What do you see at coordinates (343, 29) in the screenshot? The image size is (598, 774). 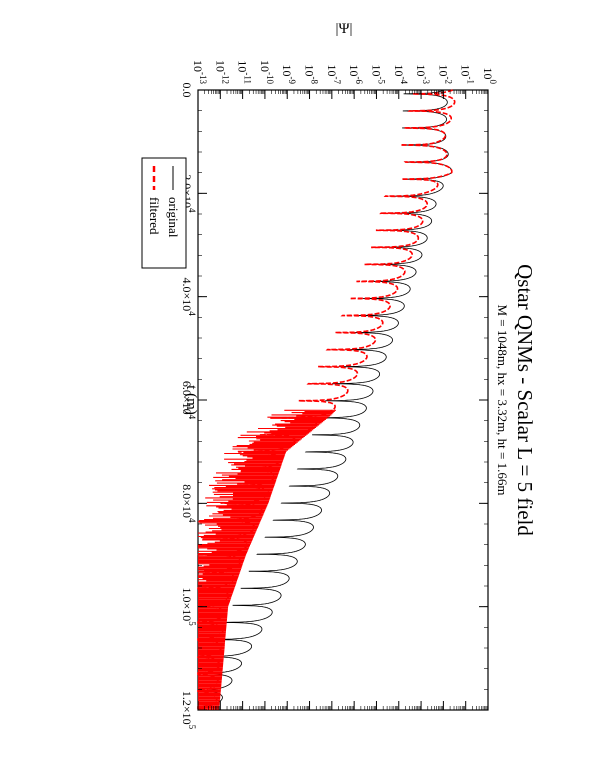 I see `y-axis-label: |Ψ|` at bounding box center [343, 29].